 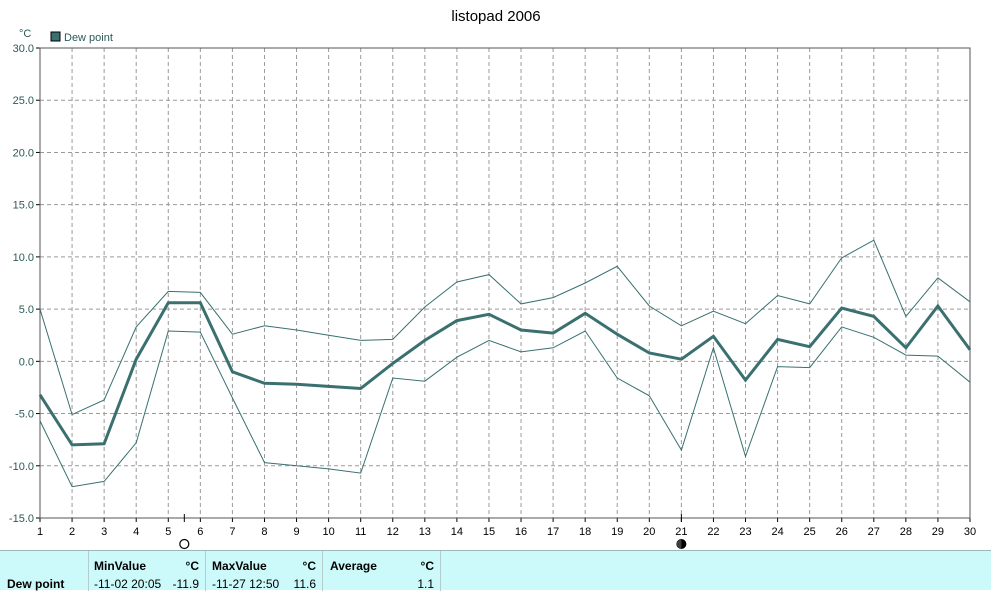 What do you see at coordinates (23, 153) in the screenshot?
I see `y-tick-label: 20.0` at bounding box center [23, 153].